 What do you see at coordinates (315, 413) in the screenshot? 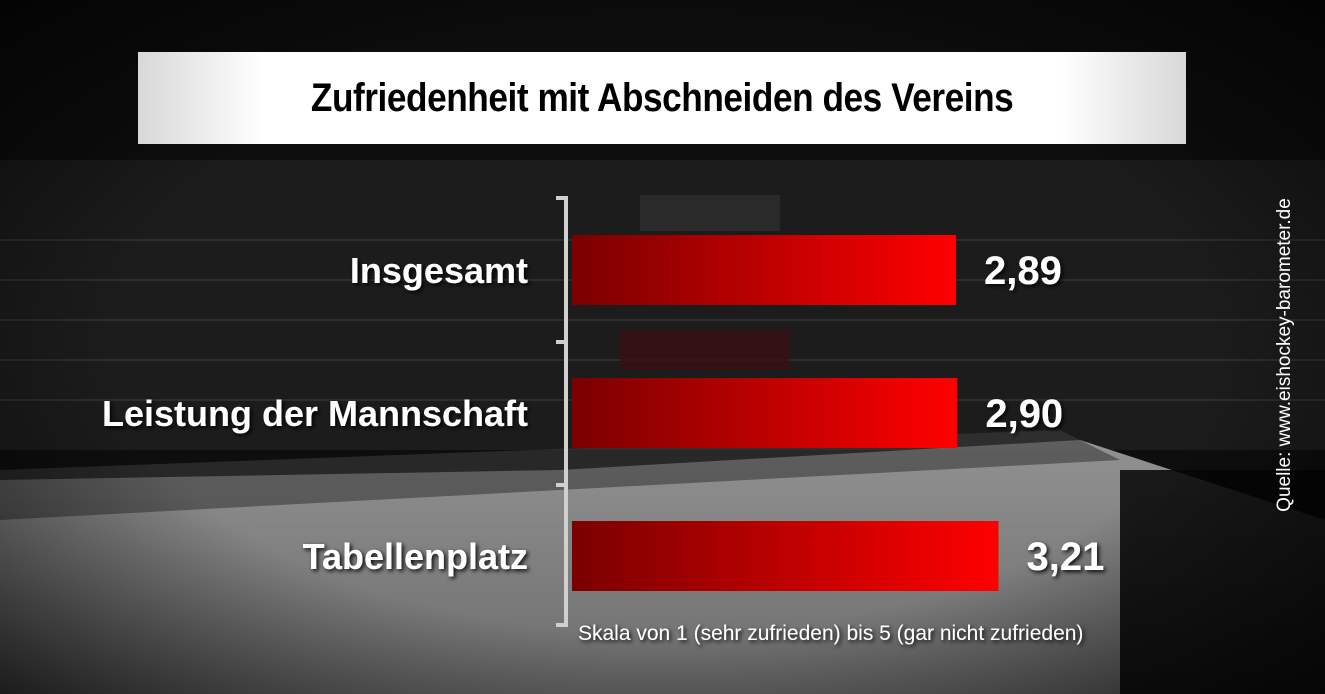
I see `category-label: Leistung der Mannschaft` at bounding box center [315, 413].